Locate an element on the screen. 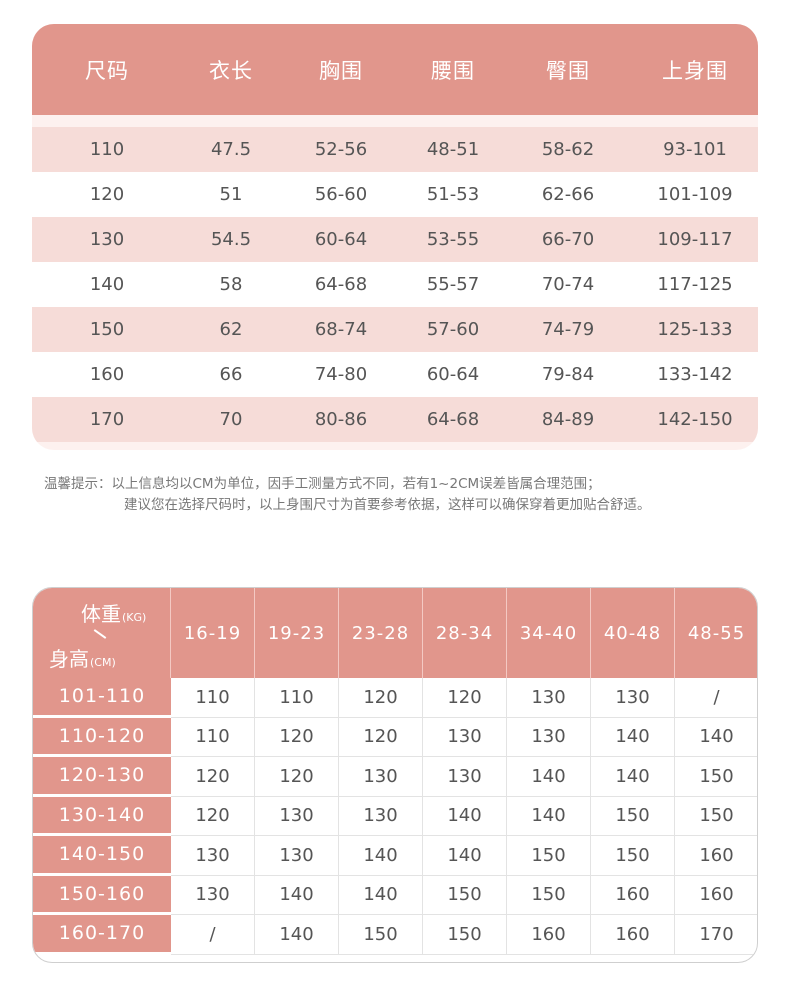 Image resolution: width=790 pixels, height=1003 pixels. table-cell: 79-84 is located at coordinates (568, 374).